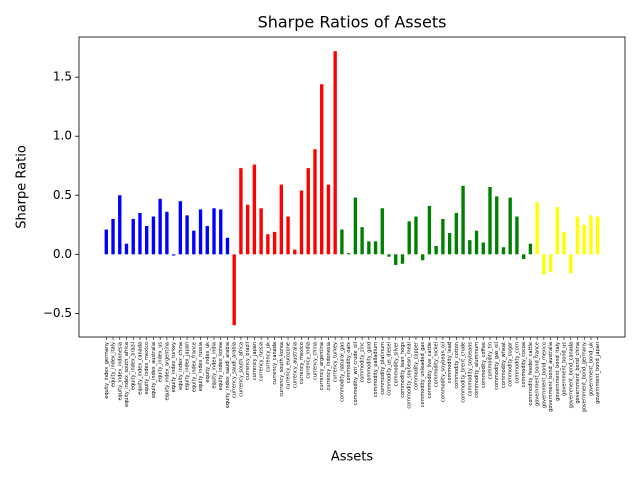  What do you see at coordinates (352, 457) in the screenshot?
I see `x-axis-label: Assets` at bounding box center [352, 457].